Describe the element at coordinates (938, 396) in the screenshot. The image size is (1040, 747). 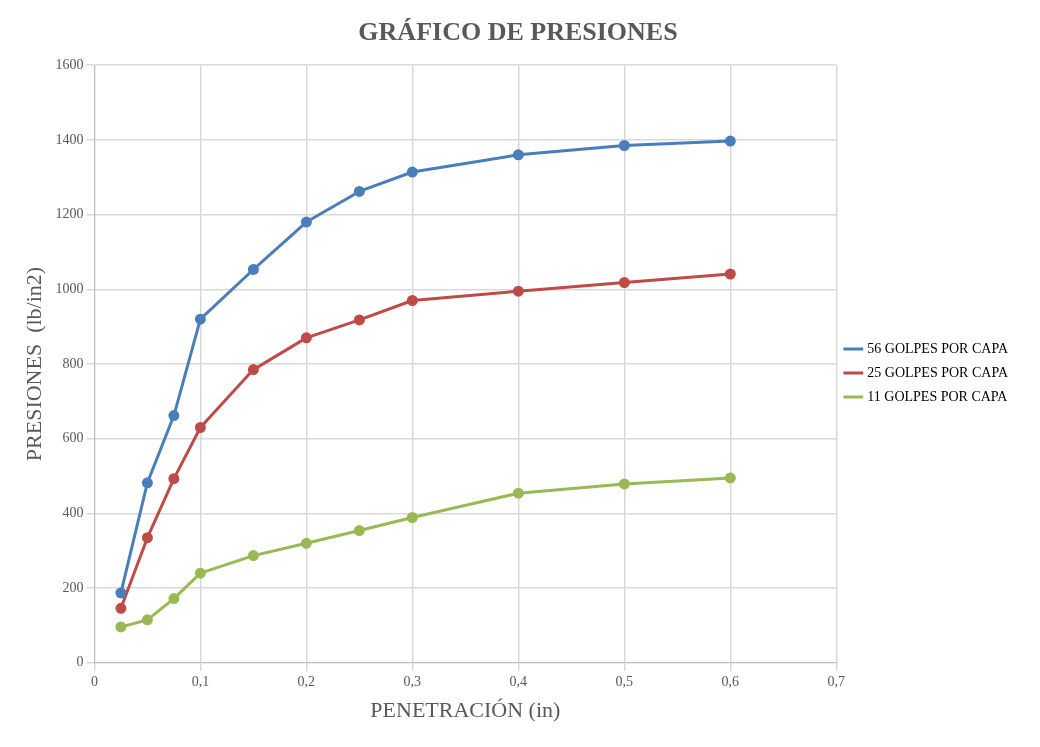
I see `legend-label: 11 GOLPES POR CAPA` at that location.